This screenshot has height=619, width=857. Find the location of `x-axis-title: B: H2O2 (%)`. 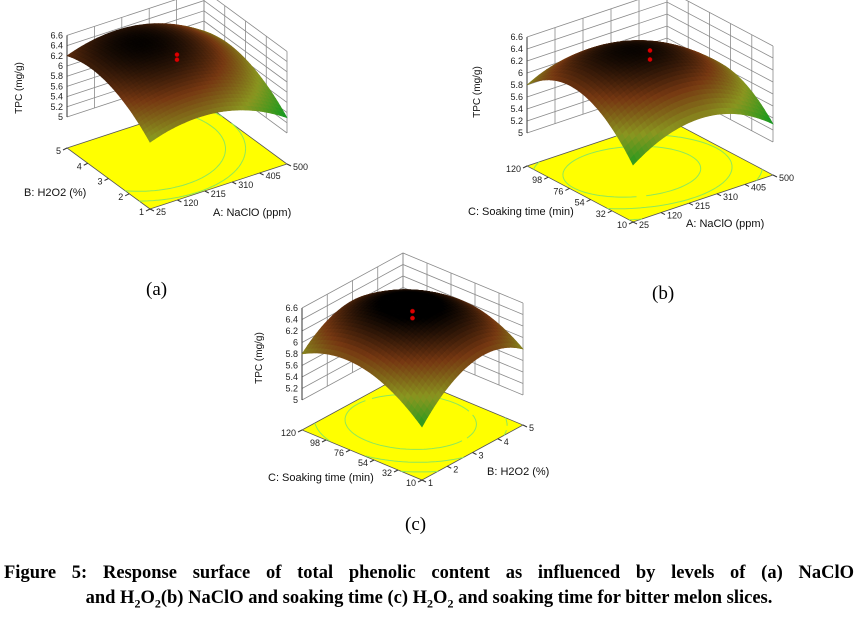

x-axis-title: B: H2O2 (%) is located at coordinates (518, 472).